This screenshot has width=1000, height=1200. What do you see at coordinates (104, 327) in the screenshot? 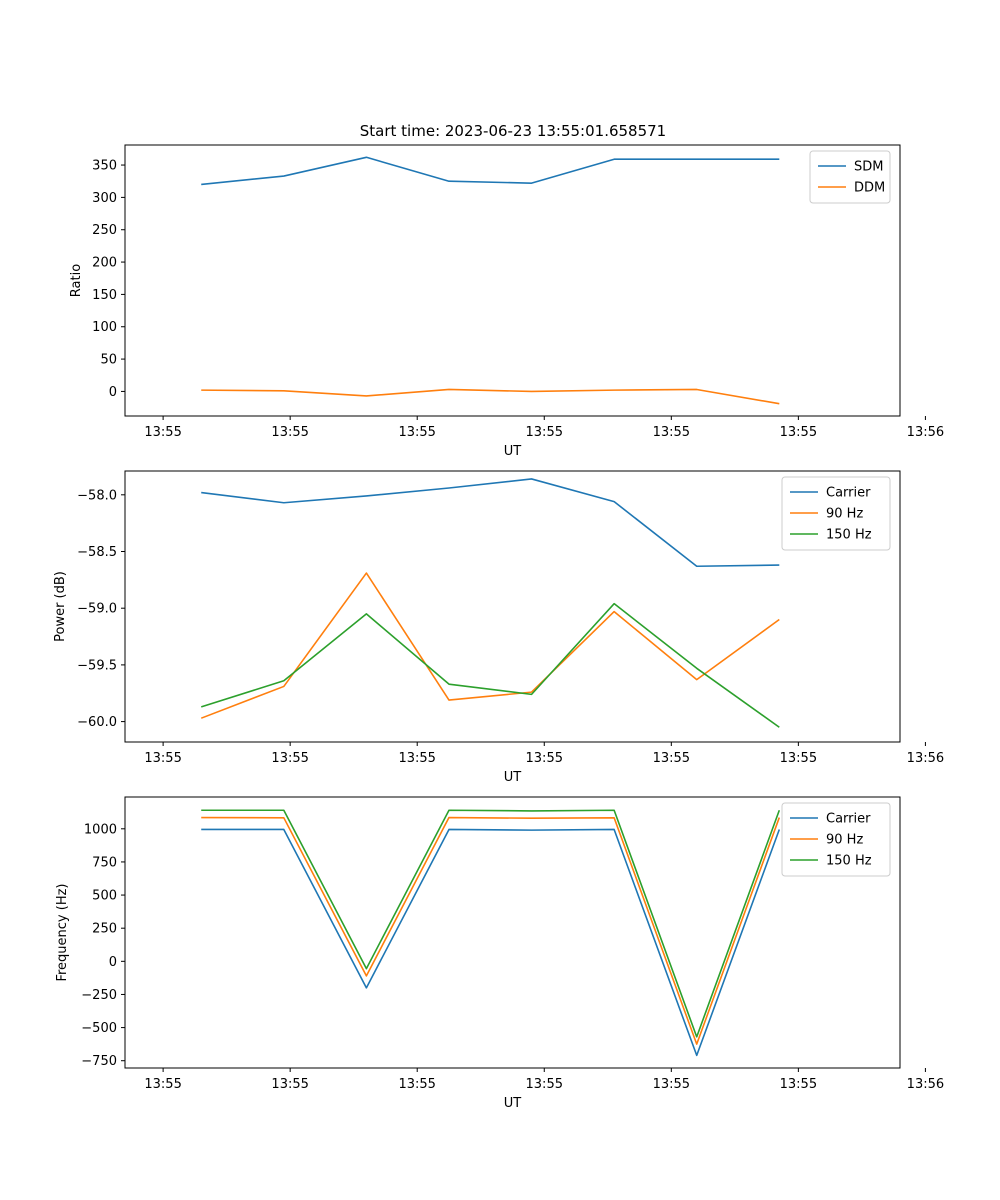
I see `y-tick-label: 100` at bounding box center [104, 327].